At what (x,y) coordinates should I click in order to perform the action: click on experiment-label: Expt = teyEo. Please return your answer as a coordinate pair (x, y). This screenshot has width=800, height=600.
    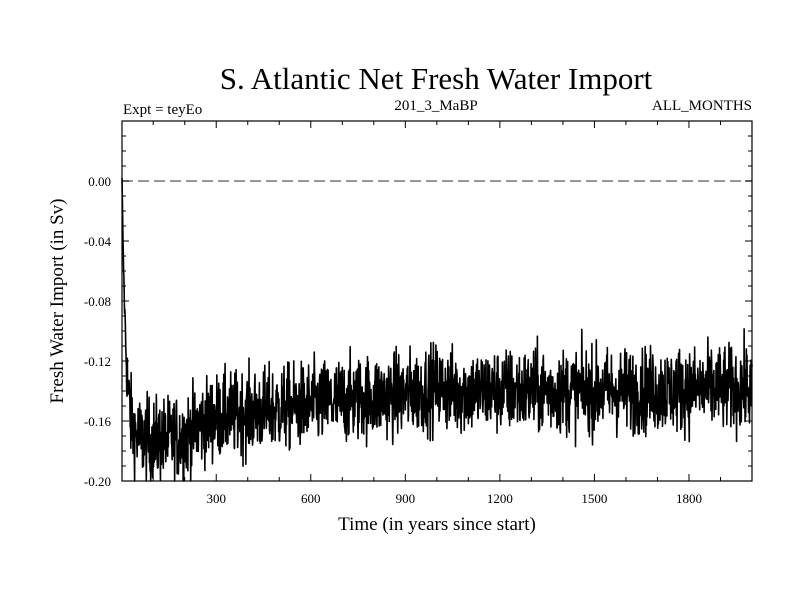
    Looking at the image, I should click on (162, 110).